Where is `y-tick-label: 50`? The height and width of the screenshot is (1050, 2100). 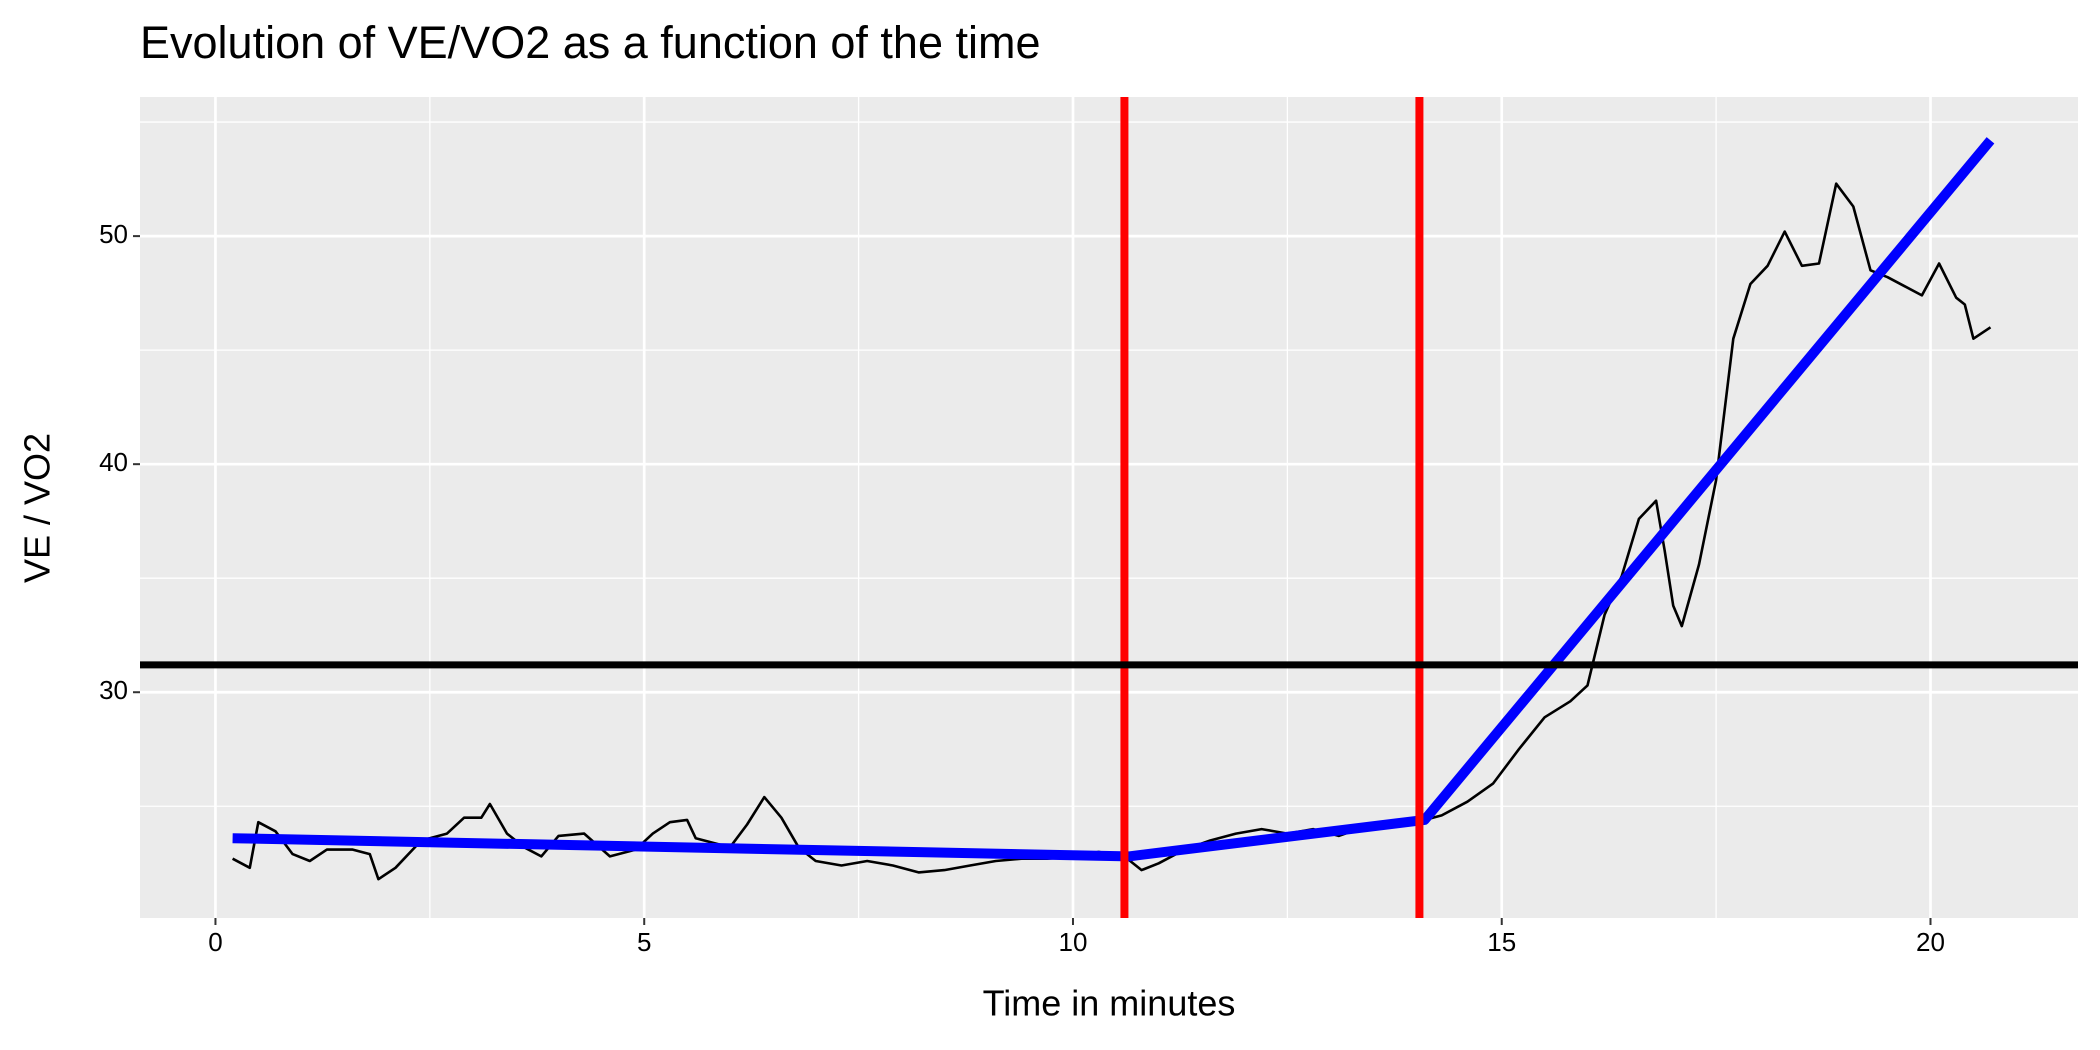 y-tick-label: 50 is located at coordinates (113, 234).